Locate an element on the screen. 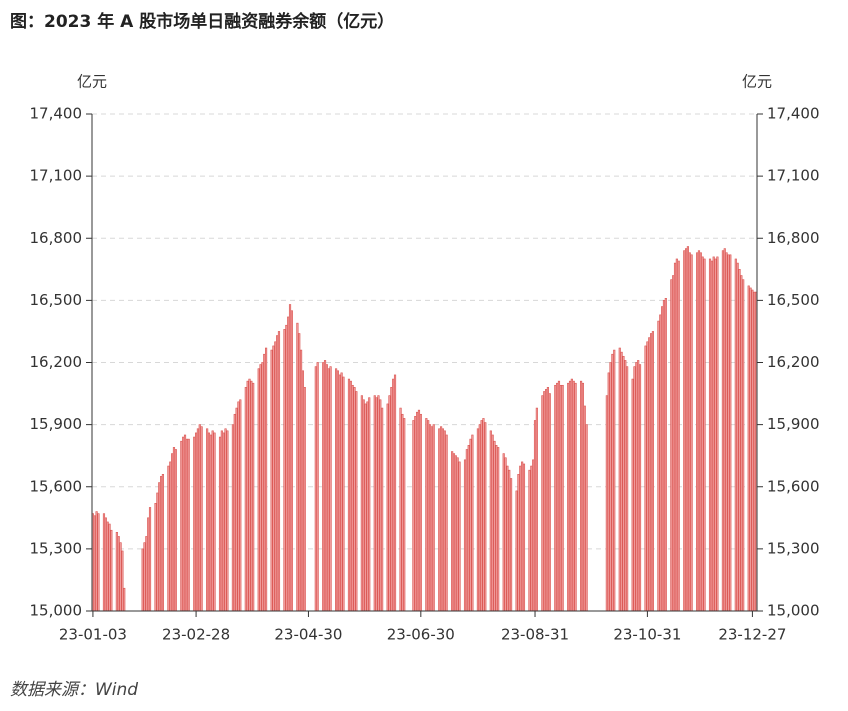 This screenshot has height=711, width=848. y2-tick-label: 15,600 is located at coordinates (793, 486).